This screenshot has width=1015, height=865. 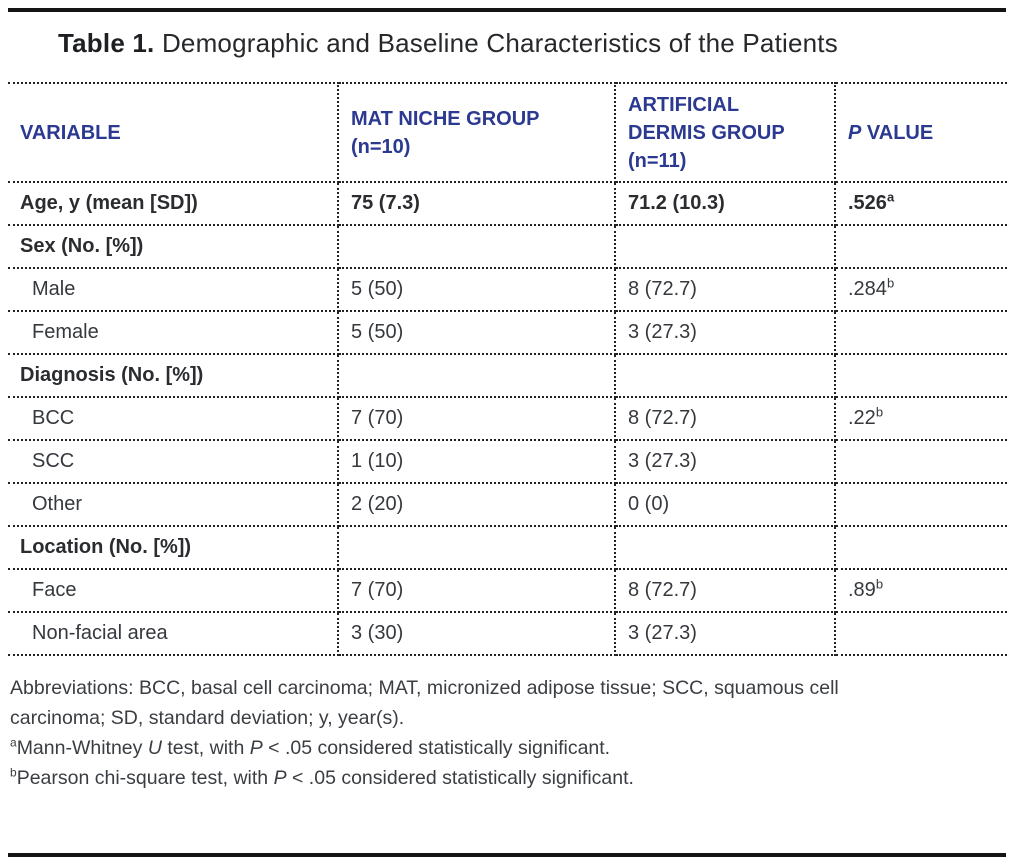 I want to click on p-value: .22, so click(x=862, y=418).